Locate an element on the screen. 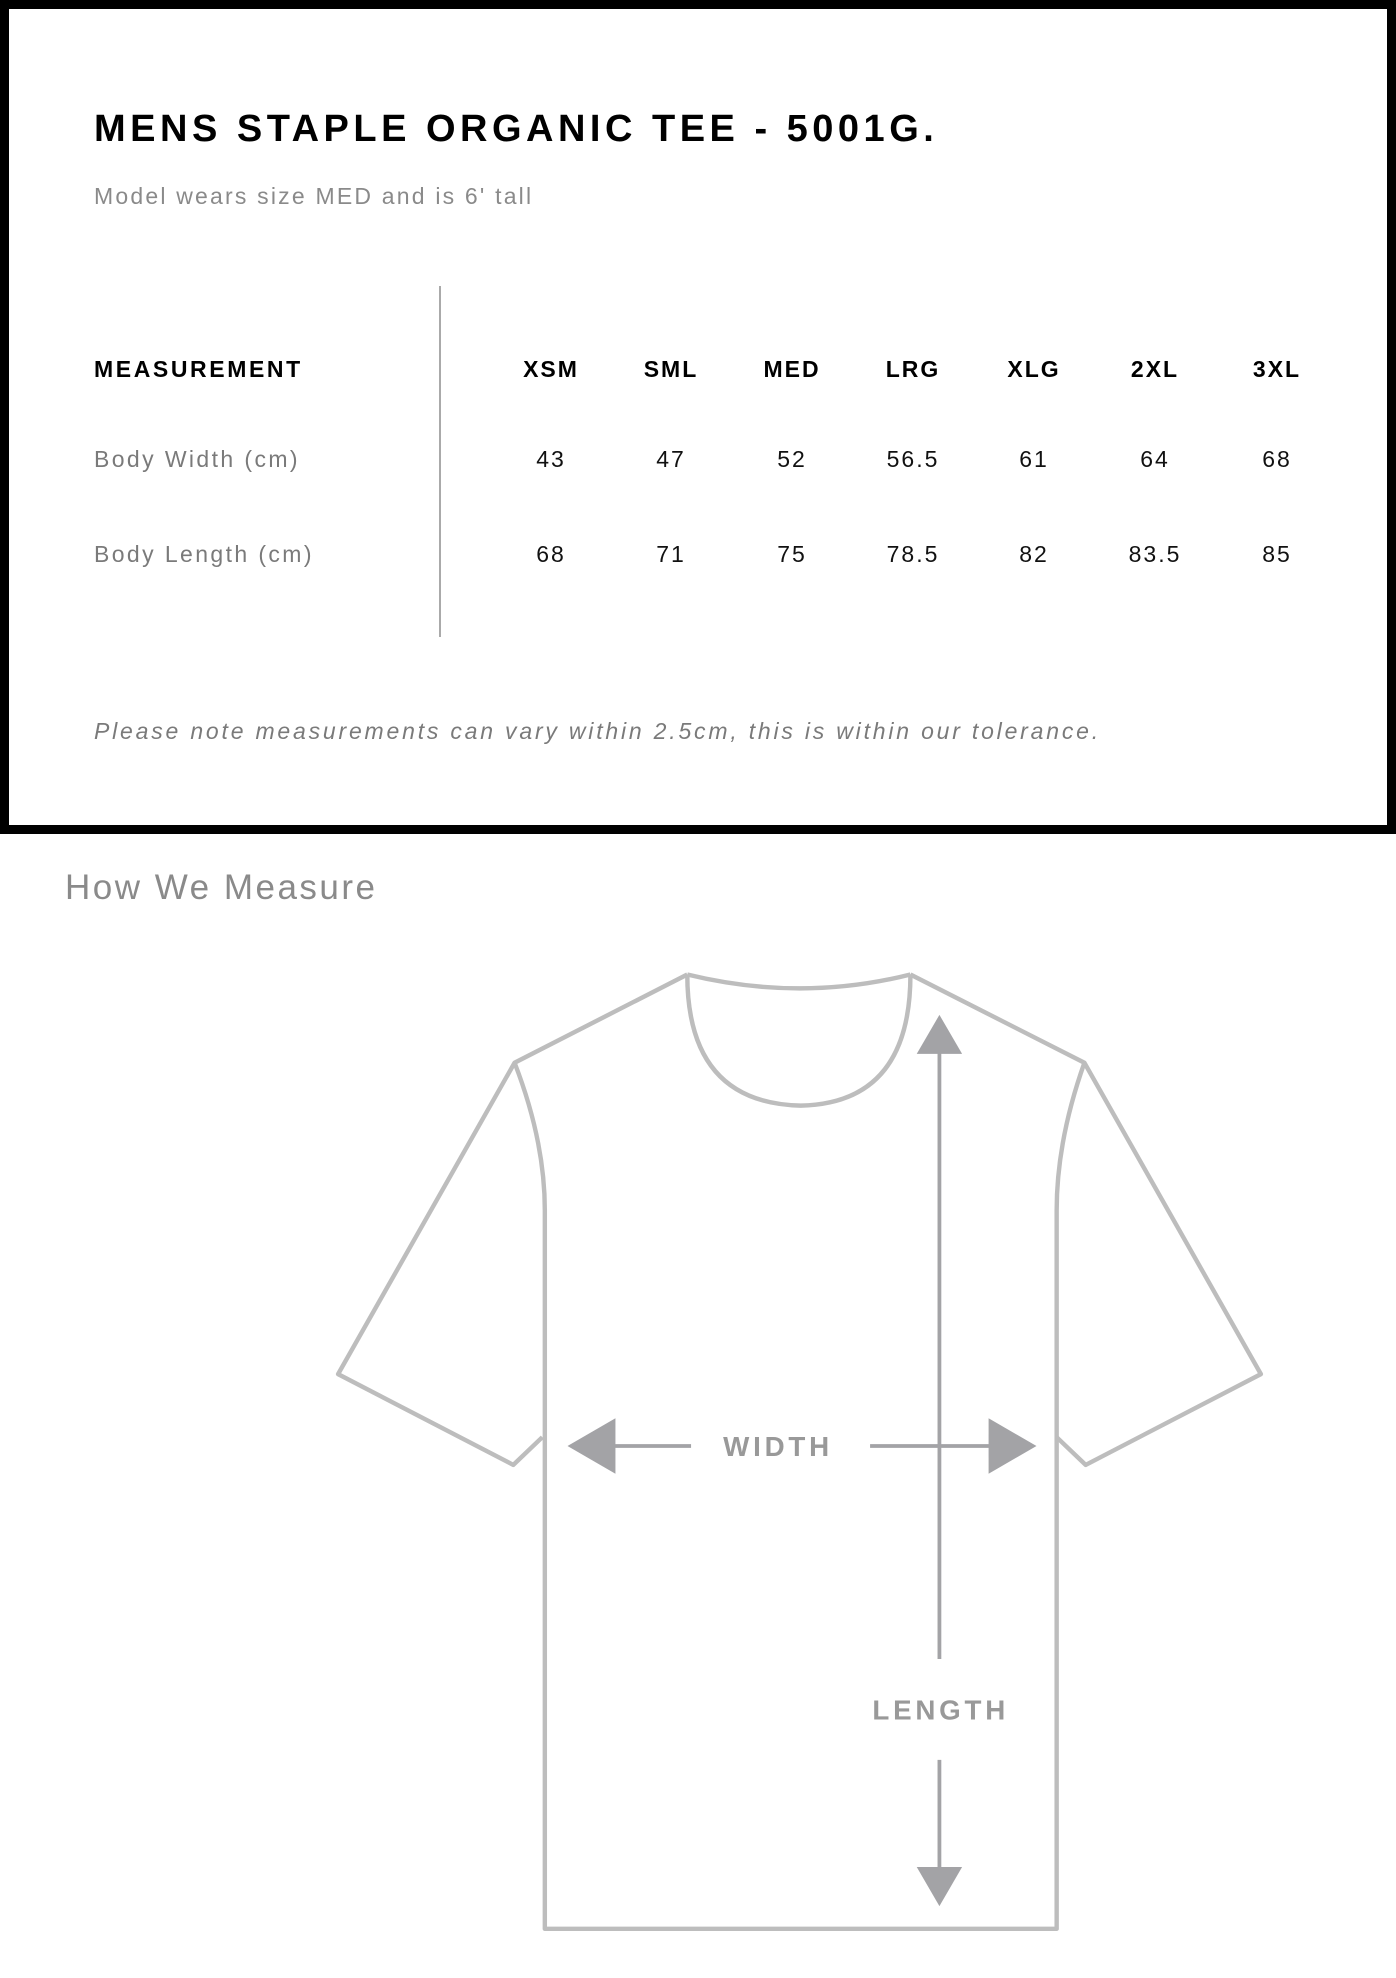 This screenshot has width=1396, height=1978. size-header-xsm: XSM is located at coordinates (551, 369).